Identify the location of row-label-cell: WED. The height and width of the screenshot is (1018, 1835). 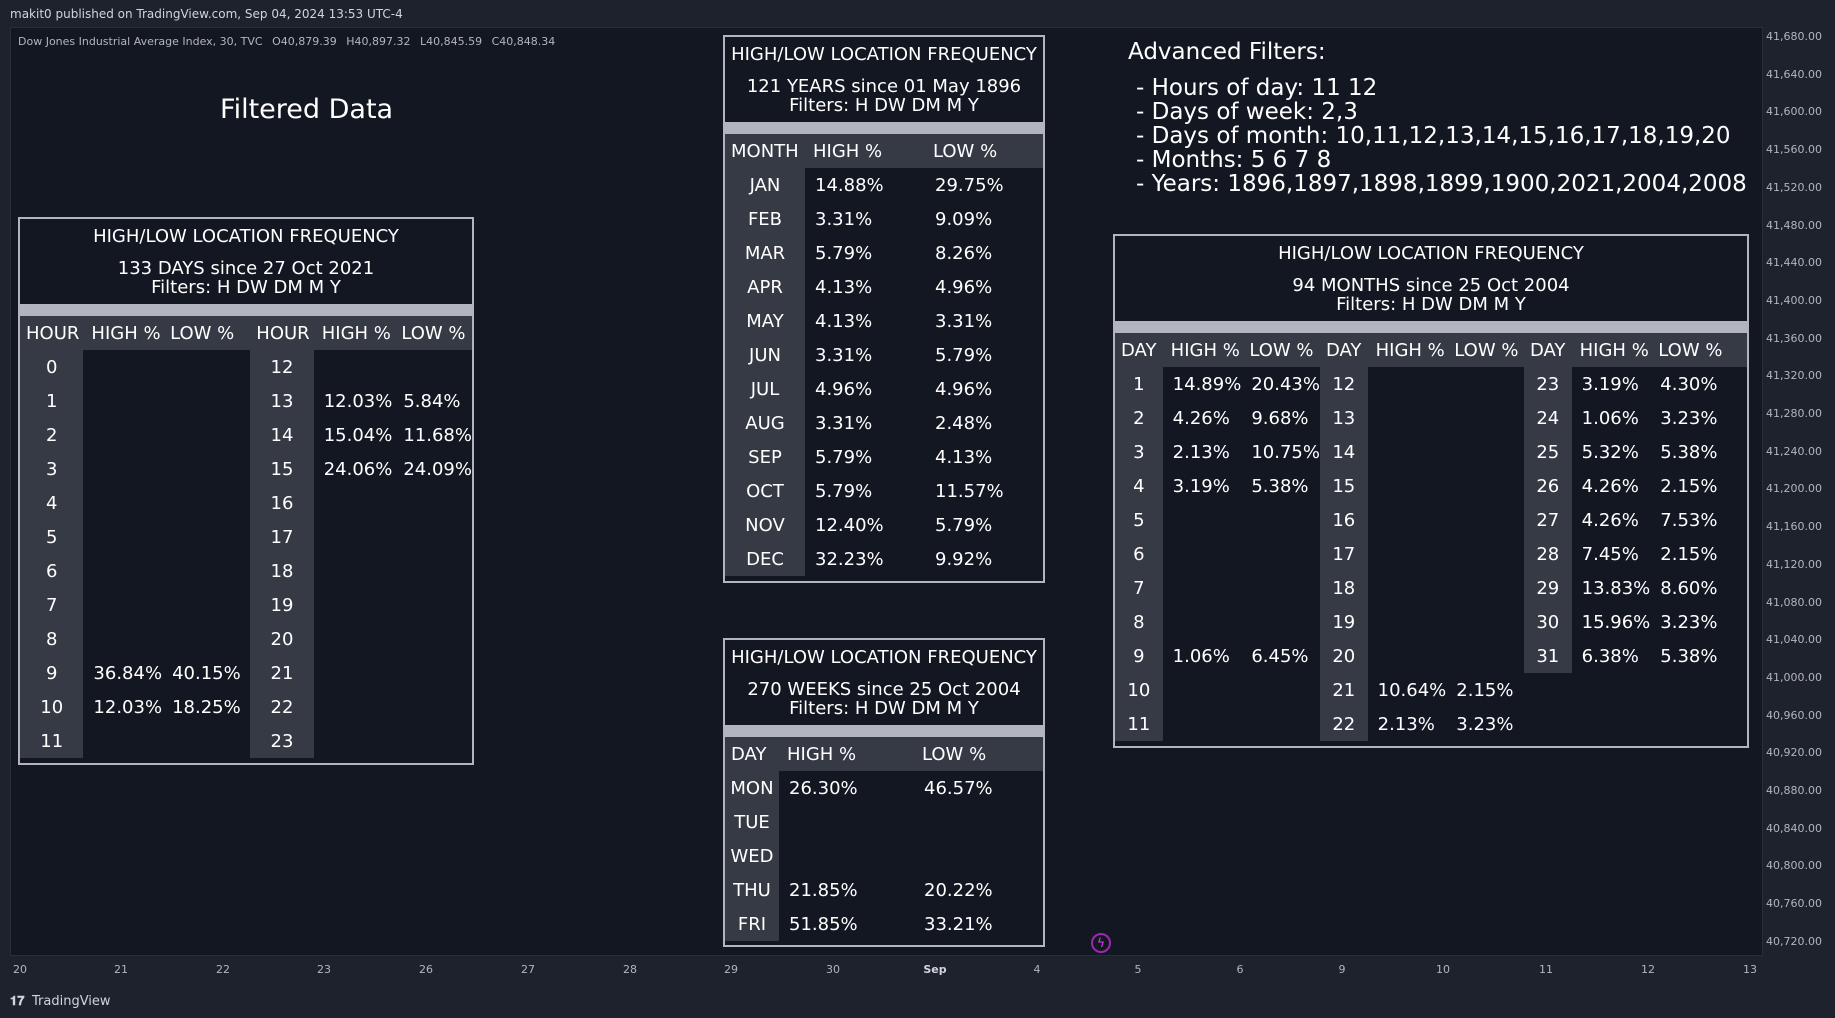
(752, 856).